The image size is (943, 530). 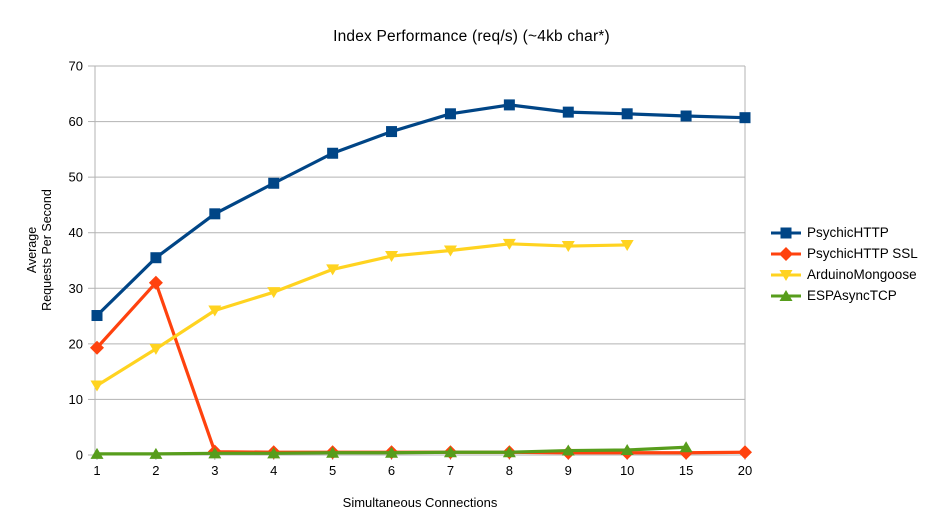 What do you see at coordinates (332, 470) in the screenshot?
I see `x-tick-label: 5` at bounding box center [332, 470].